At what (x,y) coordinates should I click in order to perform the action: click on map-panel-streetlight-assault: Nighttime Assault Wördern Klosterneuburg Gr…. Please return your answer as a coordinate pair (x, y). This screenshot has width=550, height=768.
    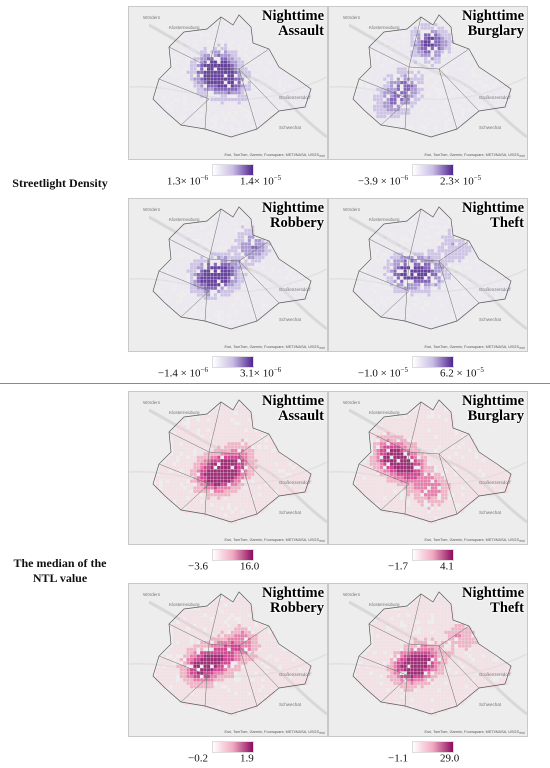
    Looking at the image, I should click on (228, 83).